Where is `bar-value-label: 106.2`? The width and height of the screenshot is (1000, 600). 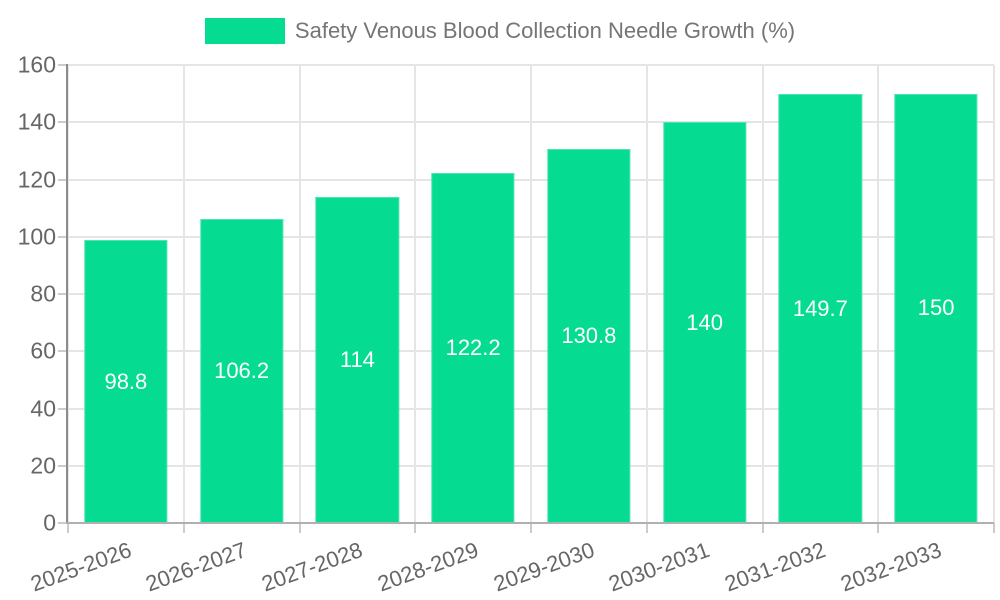
bar-value-label: 106.2 is located at coordinates (242, 370).